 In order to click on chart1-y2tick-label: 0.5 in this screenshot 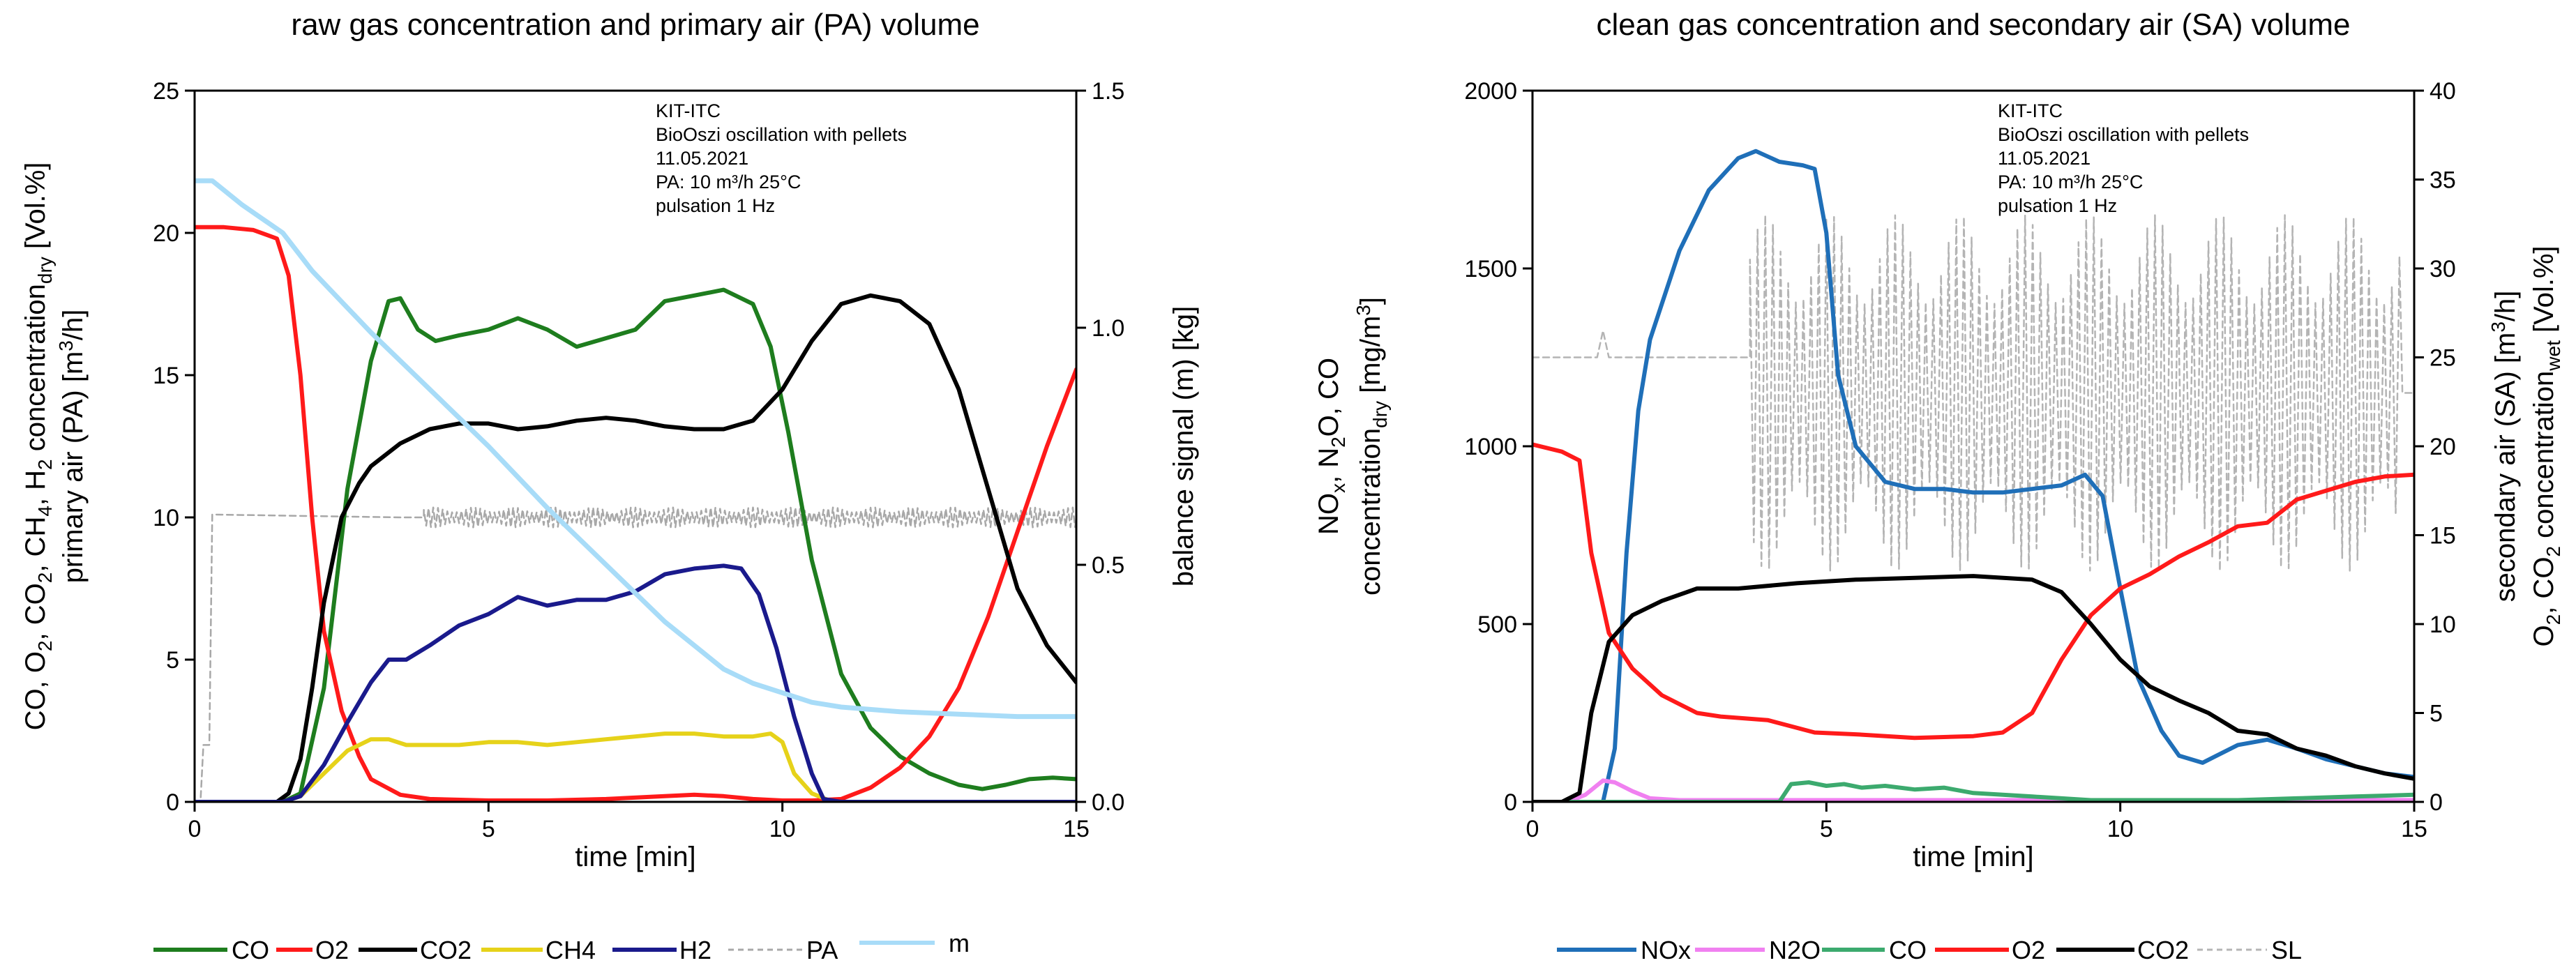, I will do `click(1108, 565)`.